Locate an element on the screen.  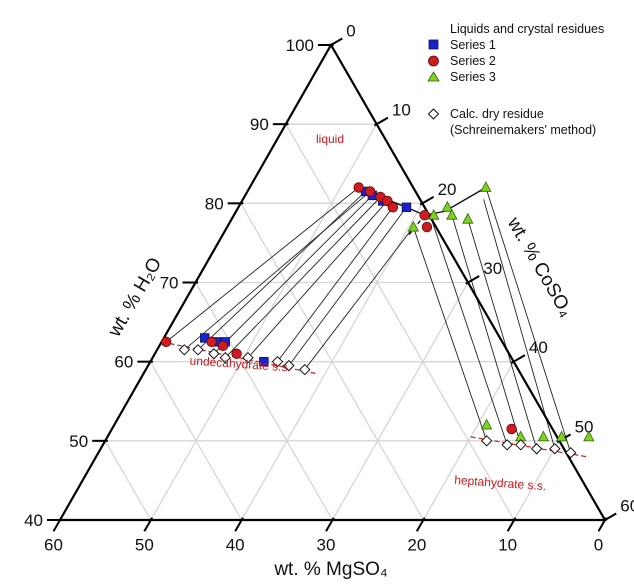
left-tick-label: 40 is located at coordinates (33, 520).